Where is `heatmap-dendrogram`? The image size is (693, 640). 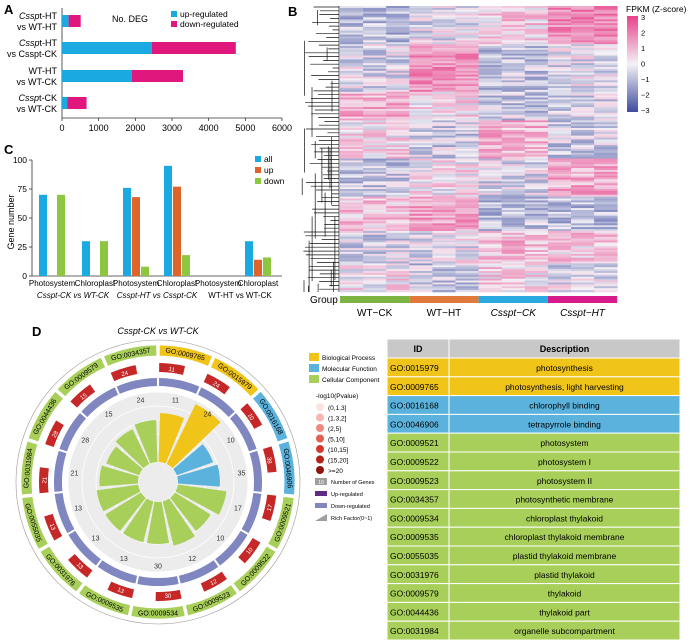 heatmap-dendrogram is located at coordinates (320, 149).